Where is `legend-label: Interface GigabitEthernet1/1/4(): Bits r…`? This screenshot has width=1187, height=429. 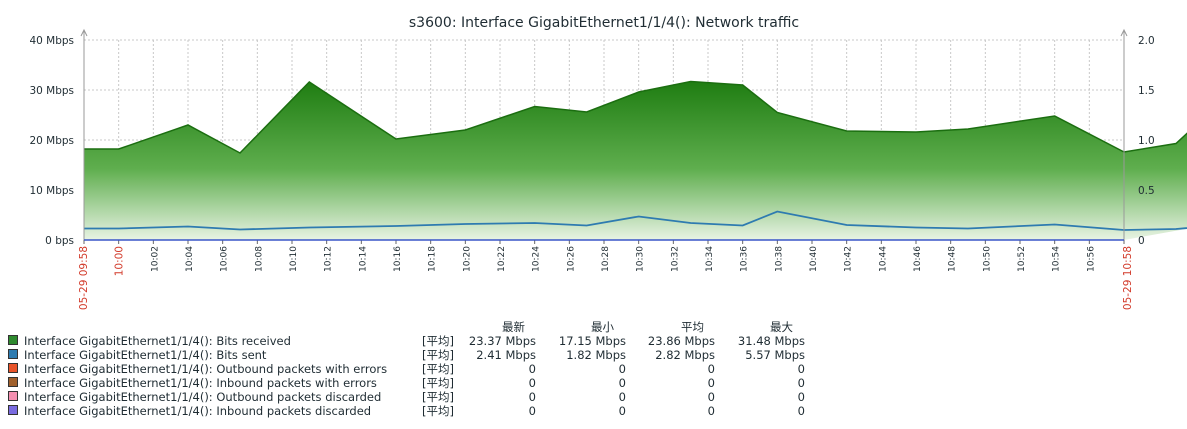
legend-label: Interface GigabitEthernet1/1/4(): Bits r… is located at coordinates (157, 341).